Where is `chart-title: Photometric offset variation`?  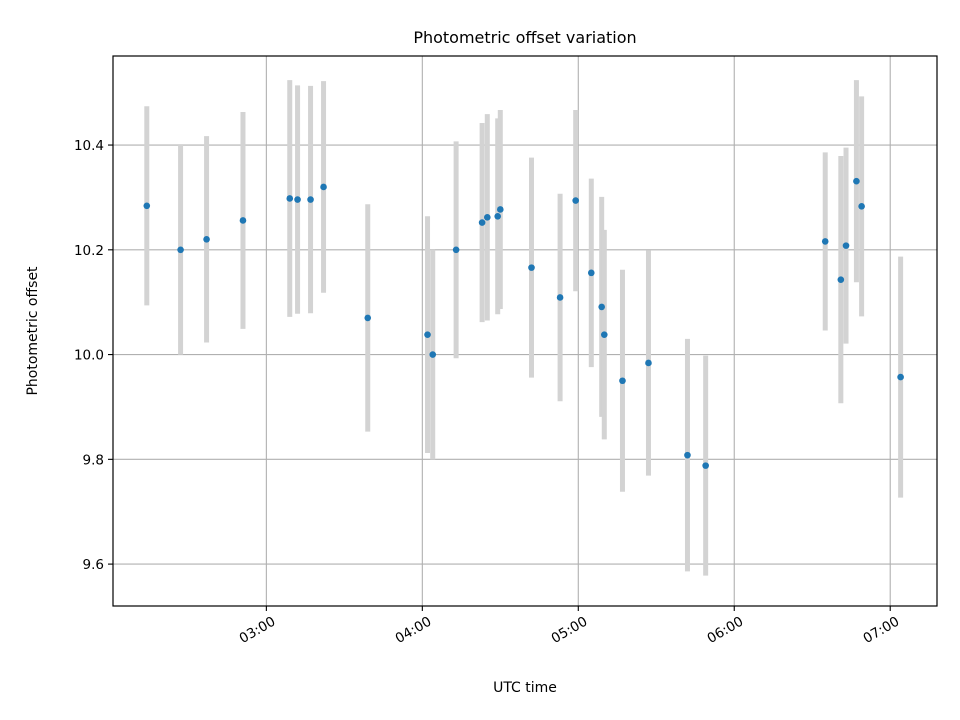
chart-title: Photometric offset variation is located at coordinates (524, 37).